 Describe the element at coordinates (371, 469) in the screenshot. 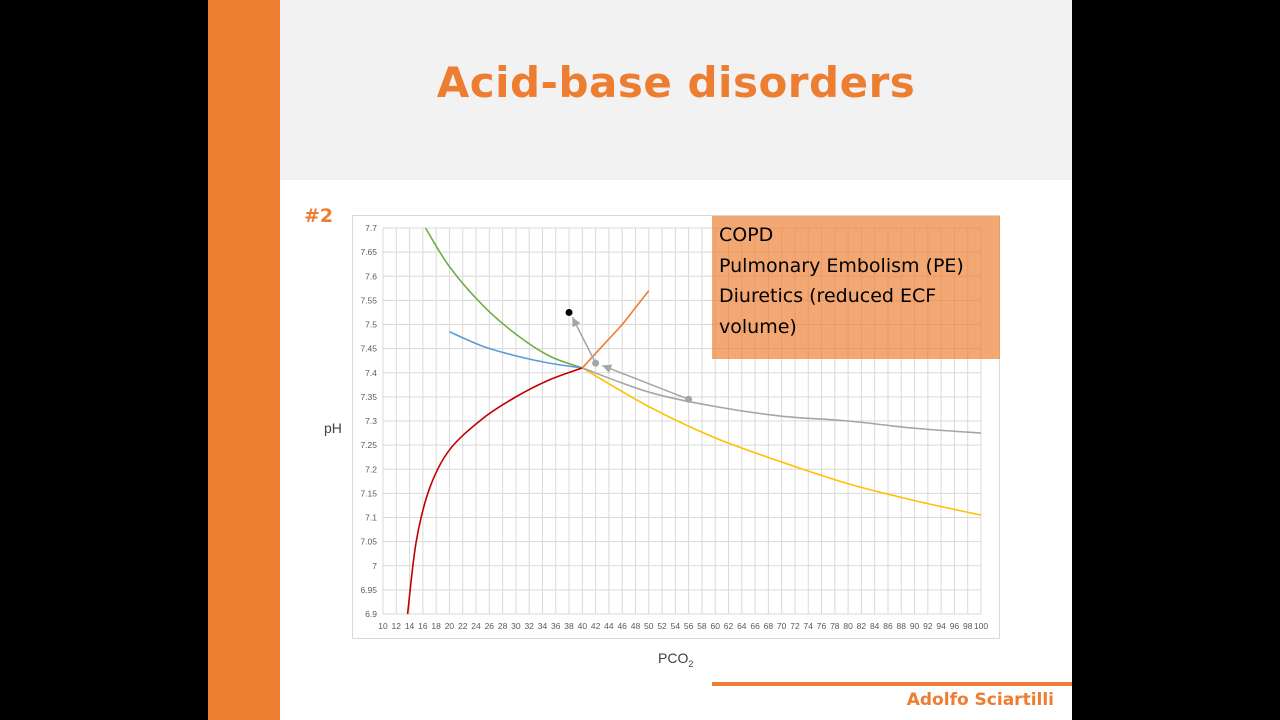

I see `y-tick-label: 7.2` at that location.